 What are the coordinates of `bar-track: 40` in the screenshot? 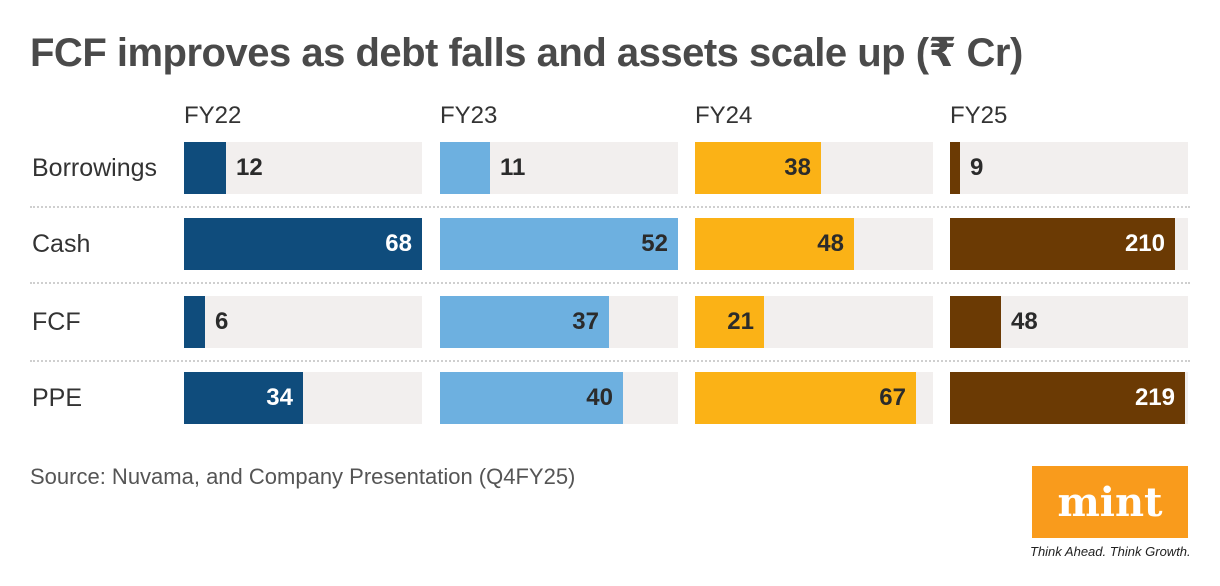 It's located at (559, 398).